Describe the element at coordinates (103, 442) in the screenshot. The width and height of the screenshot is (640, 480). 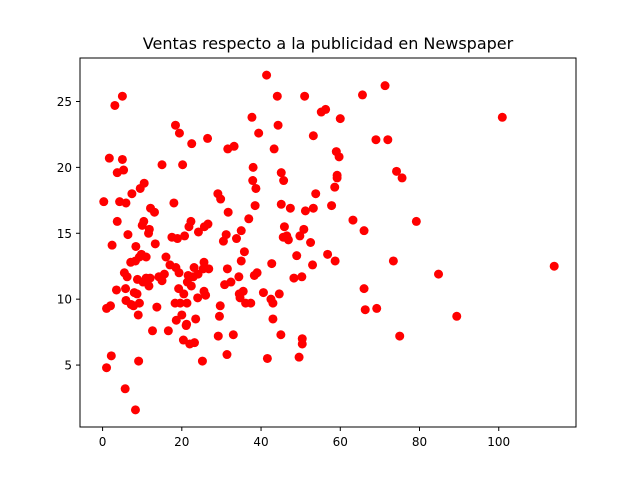
I see `x-tick-label: 0` at that location.